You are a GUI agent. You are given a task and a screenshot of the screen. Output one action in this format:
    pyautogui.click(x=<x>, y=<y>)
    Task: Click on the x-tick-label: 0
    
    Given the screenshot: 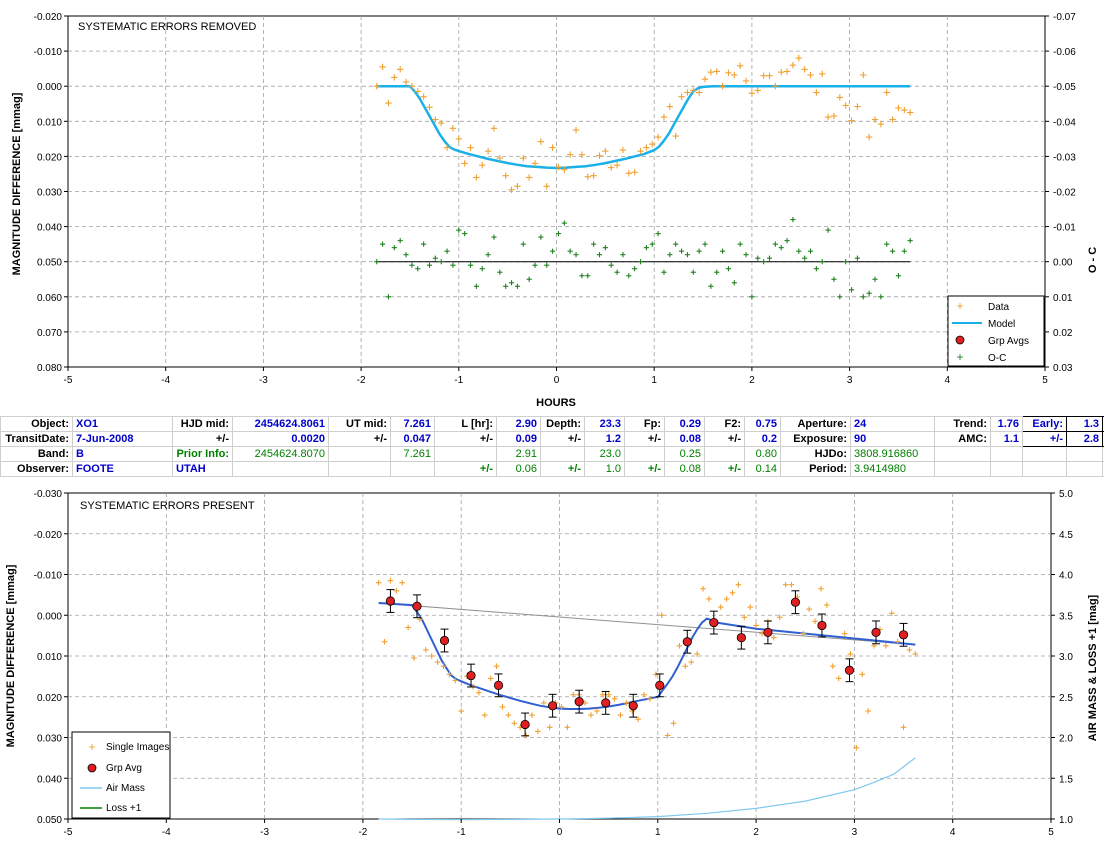 What is the action you would take?
    pyautogui.click(x=557, y=380)
    